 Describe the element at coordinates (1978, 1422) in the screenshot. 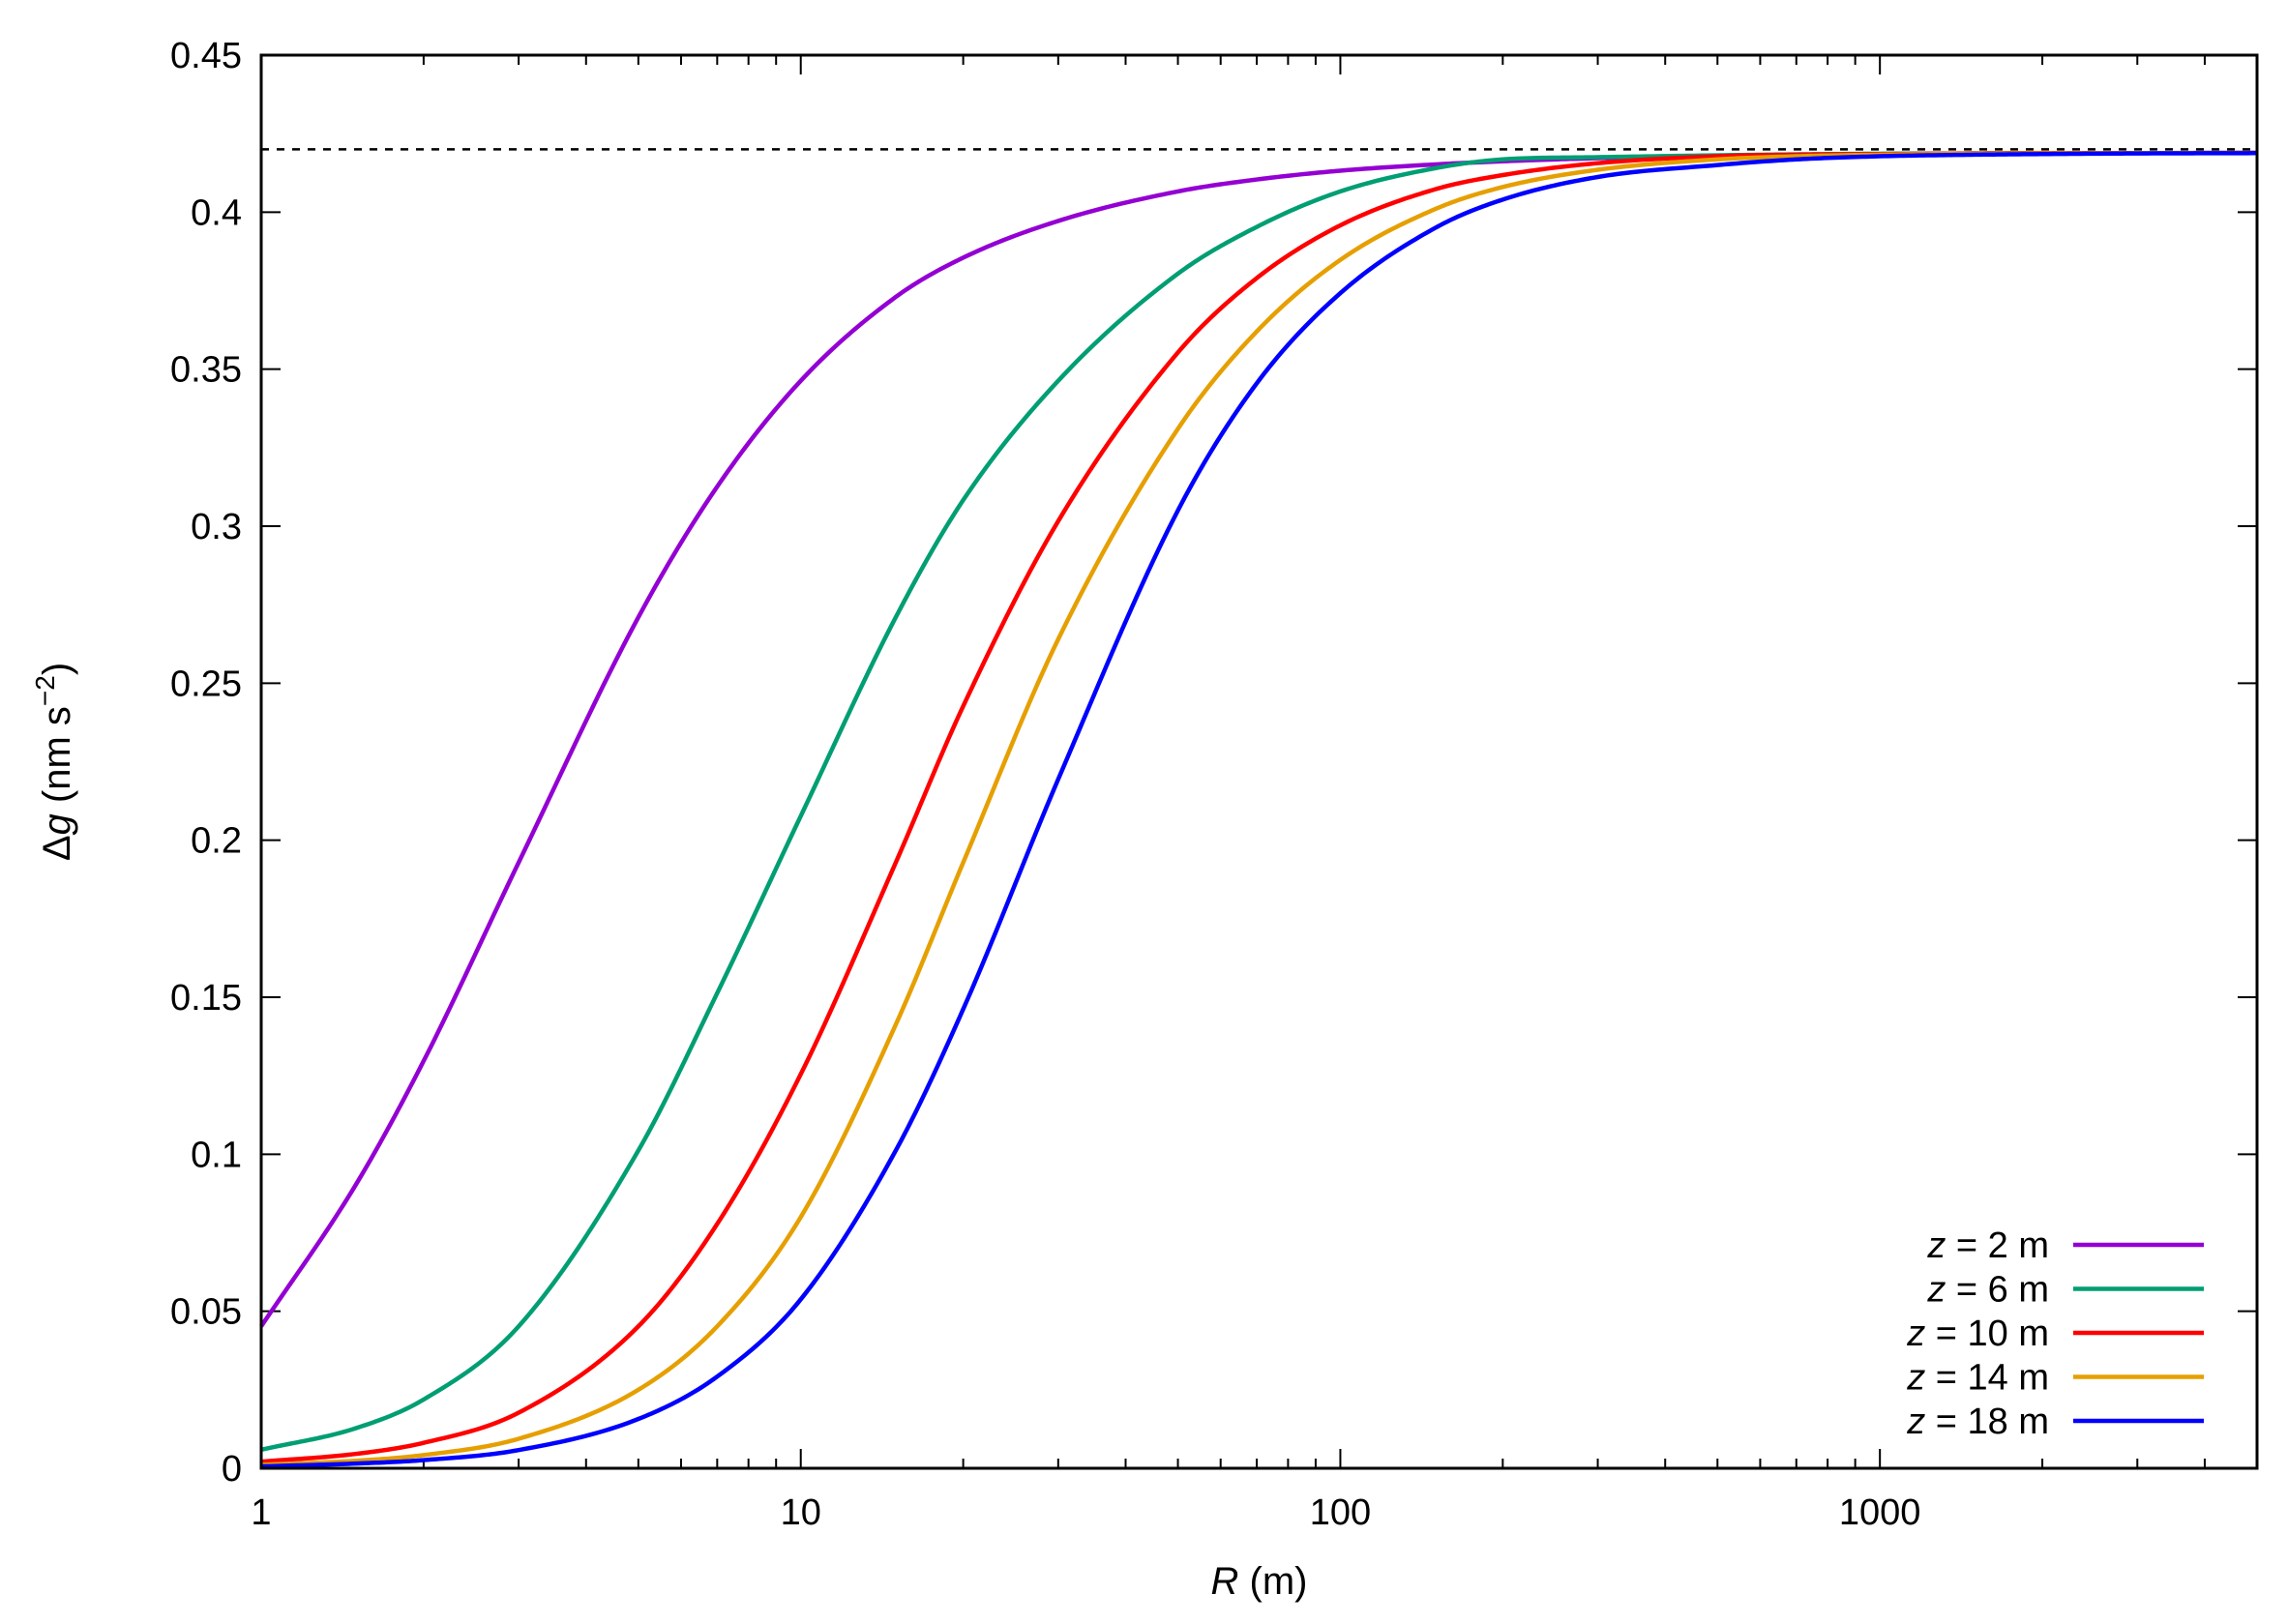

I see `legend-label-z-18-m: z = 18 m` at that location.